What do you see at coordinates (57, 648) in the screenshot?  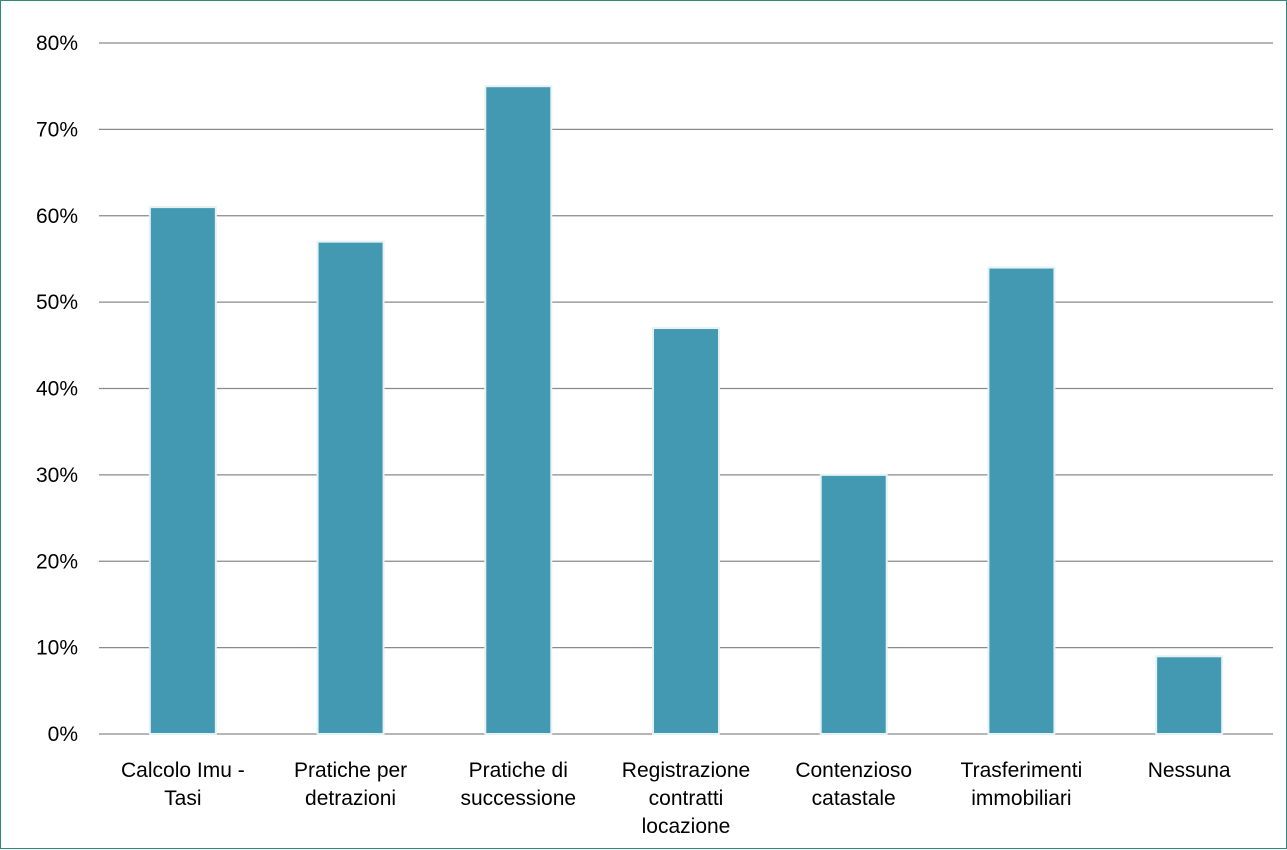 I see `y-tick-label: 10%` at bounding box center [57, 648].